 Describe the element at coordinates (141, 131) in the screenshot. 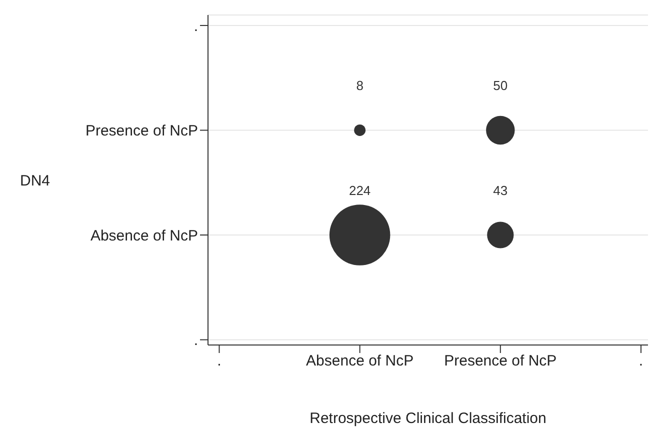

I see `y-tick-label: Presence of NcP` at that location.